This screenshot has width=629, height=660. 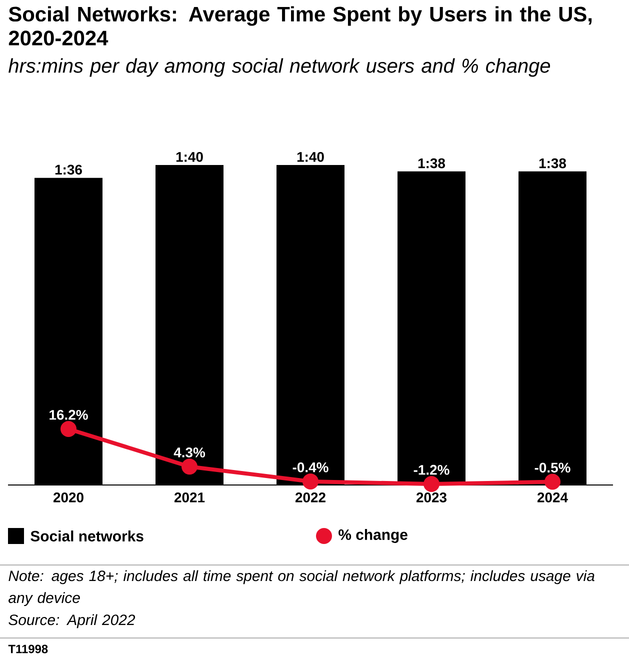 I want to click on x-tick-label: 2020, so click(x=68, y=497).